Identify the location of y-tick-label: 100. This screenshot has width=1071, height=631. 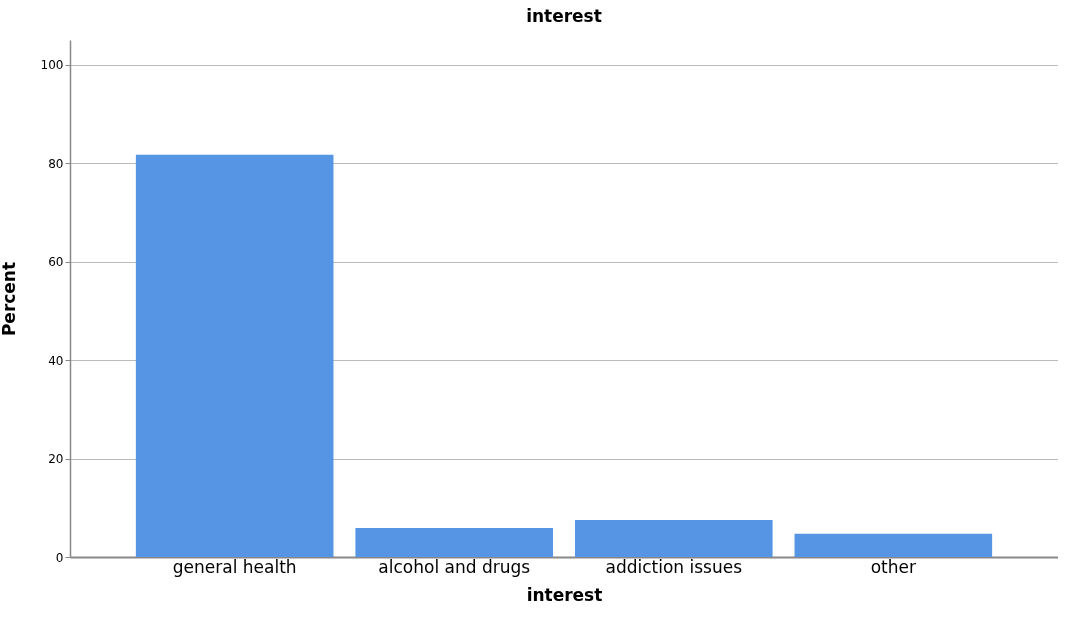
(52, 65).